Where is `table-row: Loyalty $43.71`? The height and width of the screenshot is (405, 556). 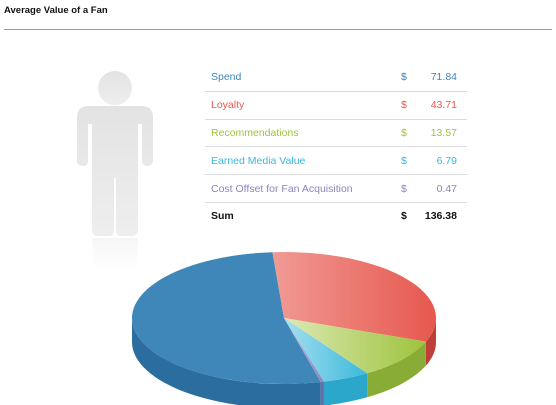
table-row: Loyalty $43.71 is located at coordinates (336, 105).